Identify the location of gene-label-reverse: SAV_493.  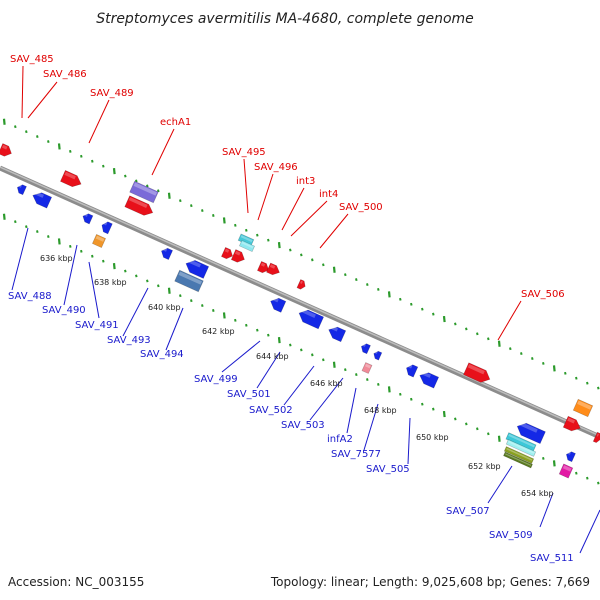
(129, 340).